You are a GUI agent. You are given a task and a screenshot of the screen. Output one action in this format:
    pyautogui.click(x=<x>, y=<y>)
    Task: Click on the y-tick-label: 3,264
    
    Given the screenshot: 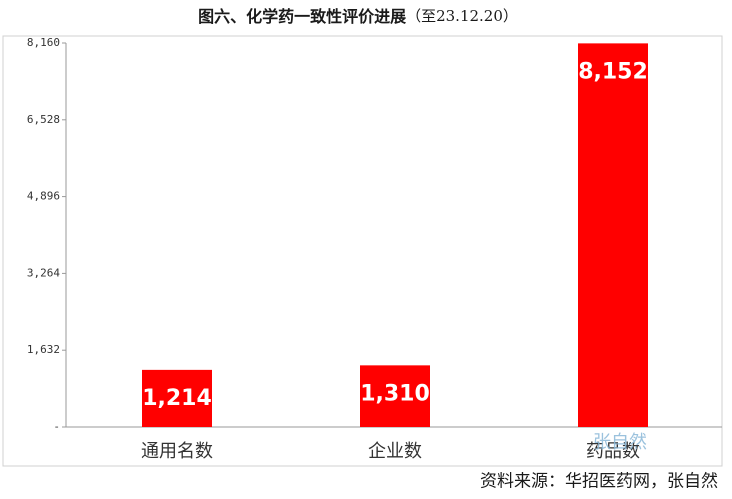 What is the action you would take?
    pyautogui.click(x=43, y=272)
    